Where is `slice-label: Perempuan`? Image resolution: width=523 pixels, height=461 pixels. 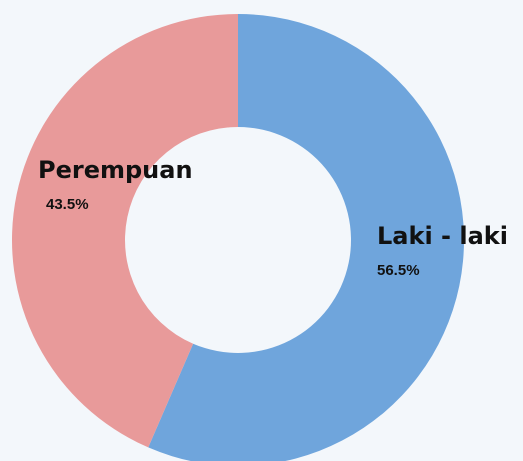 slice-label: Perempuan is located at coordinates (115, 170).